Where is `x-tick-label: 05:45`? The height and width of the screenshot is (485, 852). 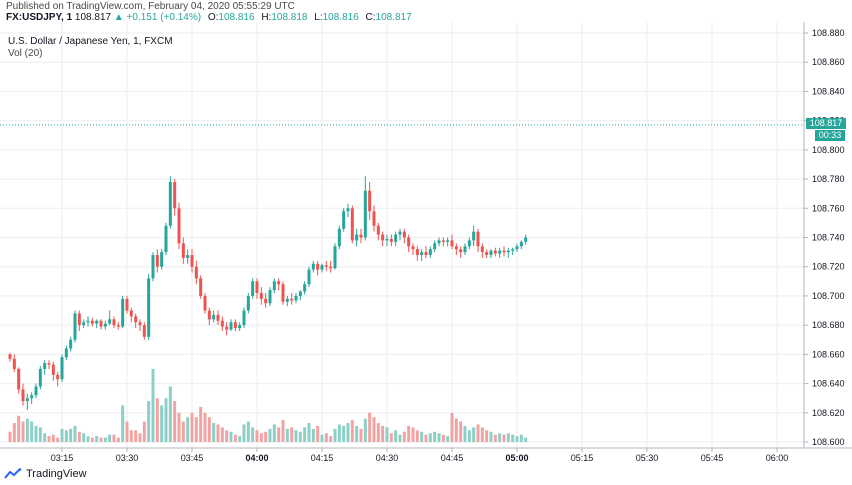 x-tick-label: 05:45 is located at coordinates (712, 458).